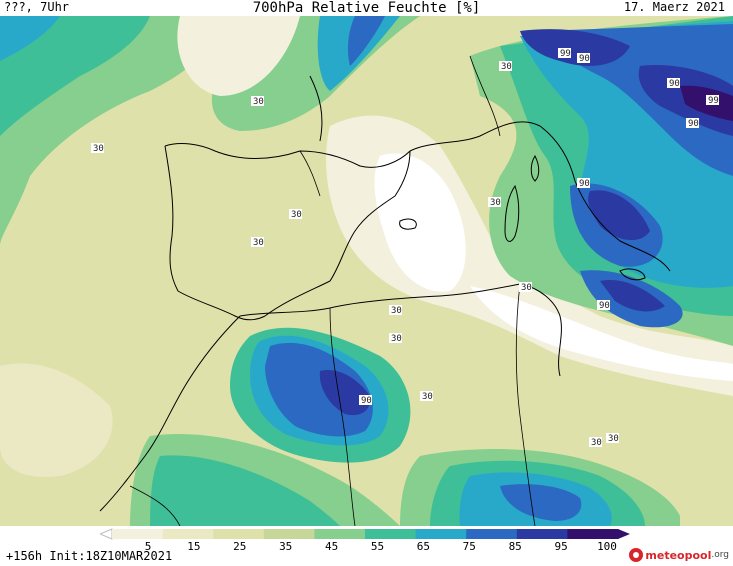 Image resolution: width=733 pixels, height=566 pixels. Describe the element at coordinates (636, 555) in the screenshot. I see `meteopool-logo-icon` at that location.